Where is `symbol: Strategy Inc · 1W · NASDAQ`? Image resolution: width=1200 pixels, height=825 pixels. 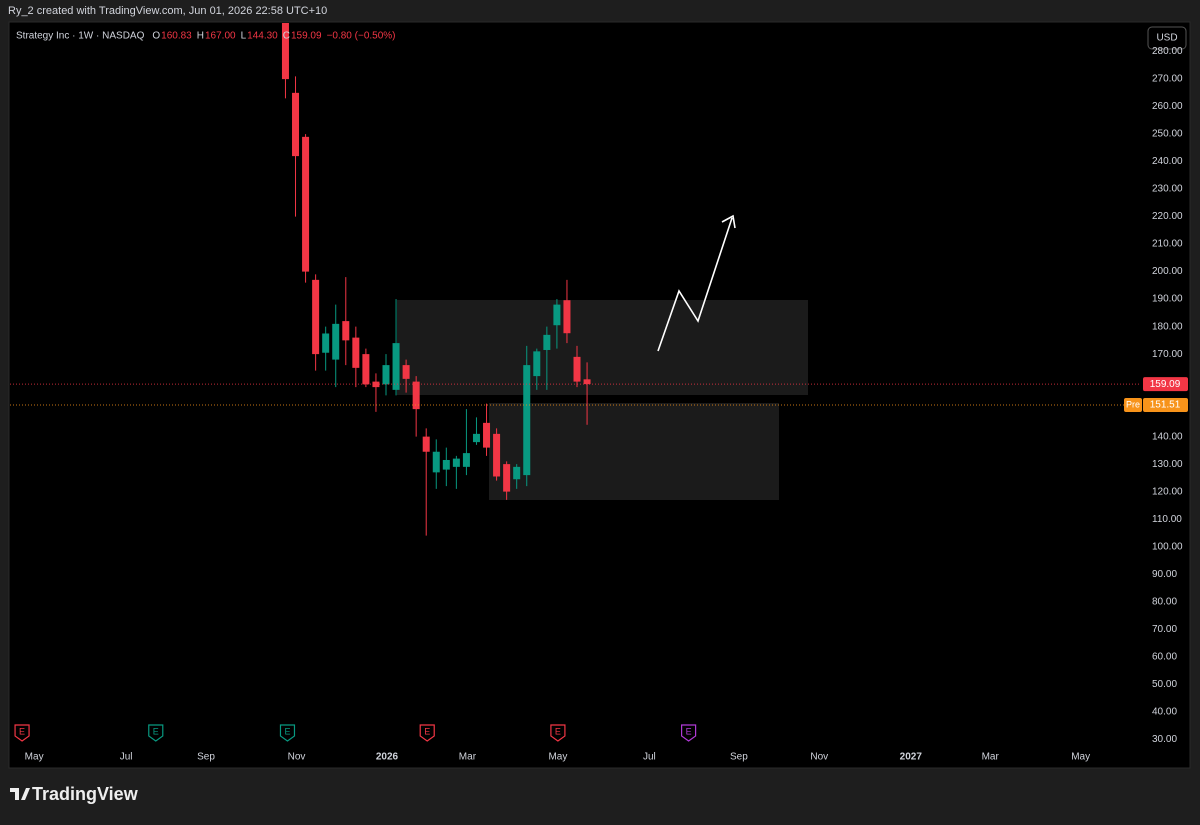
symbol: Strategy Inc · 1W · NASDAQ is located at coordinates (80, 36).